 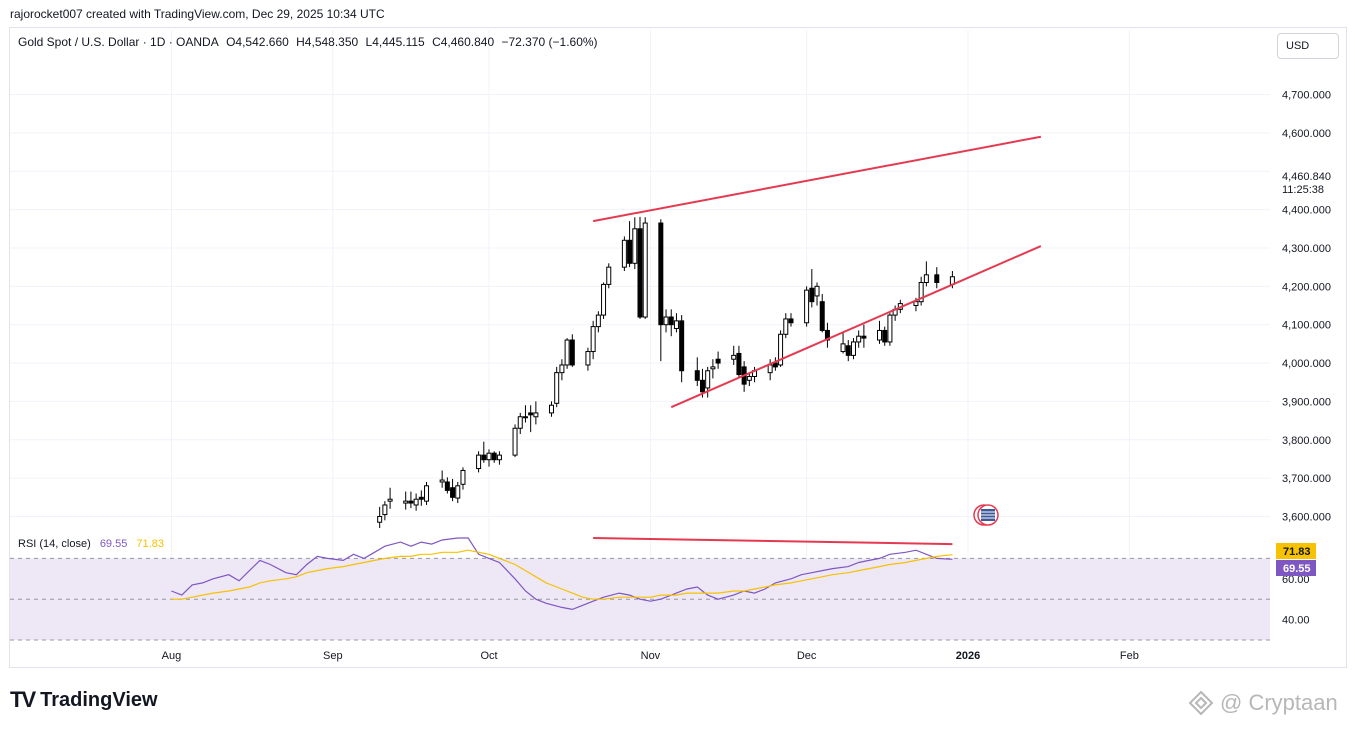 I want to click on price-tick-label: 4,400.000, so click(x=1306, y=211).